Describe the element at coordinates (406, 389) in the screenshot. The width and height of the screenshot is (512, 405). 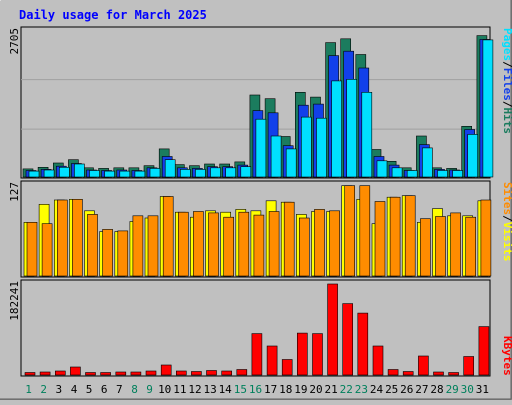
I see `x-label-day-26: 26` at that location.